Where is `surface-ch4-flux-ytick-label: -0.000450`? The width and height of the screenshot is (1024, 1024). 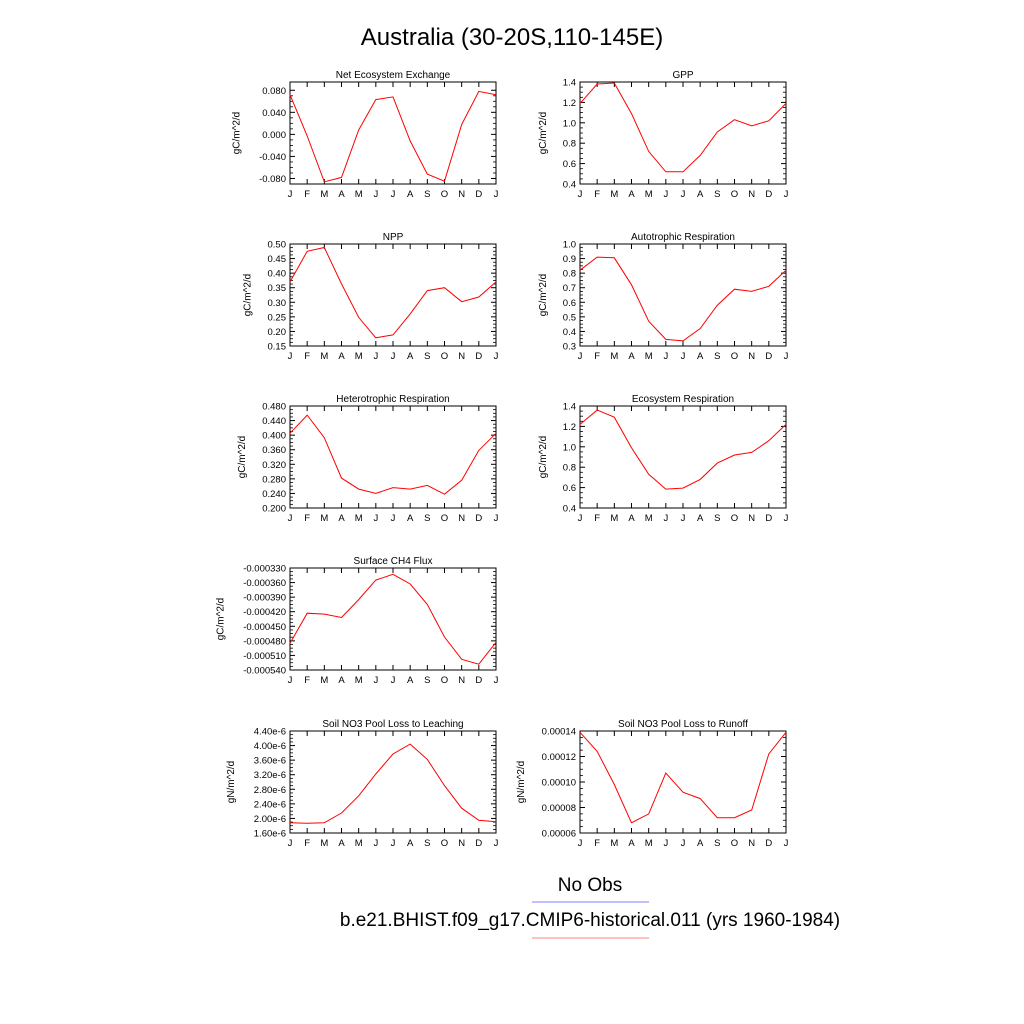 surface-ch4-flux-ytick-label: -0.000450 is located at coordinates (264, 627).